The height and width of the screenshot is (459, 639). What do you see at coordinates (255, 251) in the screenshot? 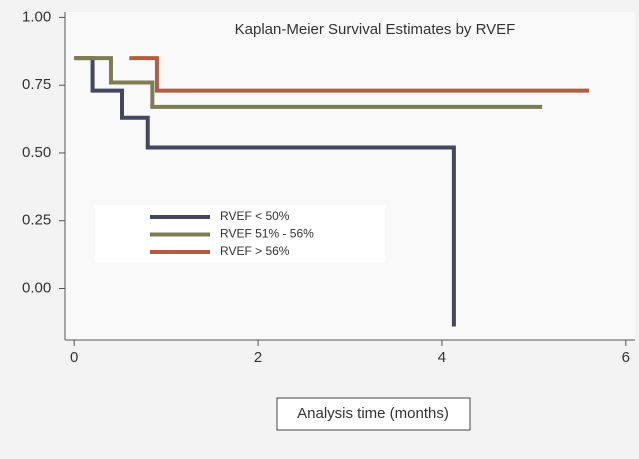
I see `legend-label: RVEF > 56%` at bounding box center [255, 251].